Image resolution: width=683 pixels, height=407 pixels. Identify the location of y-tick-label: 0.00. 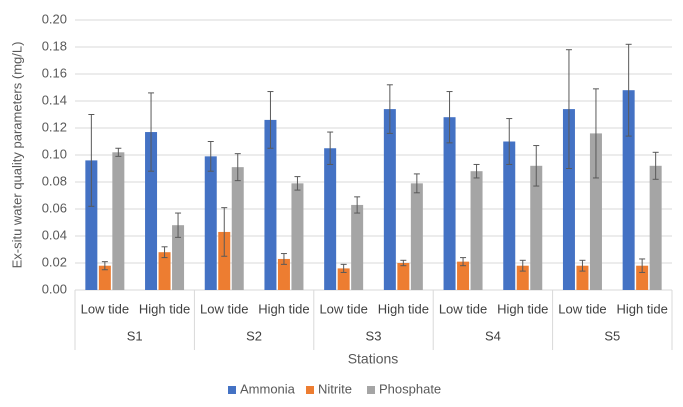
(54, 288).